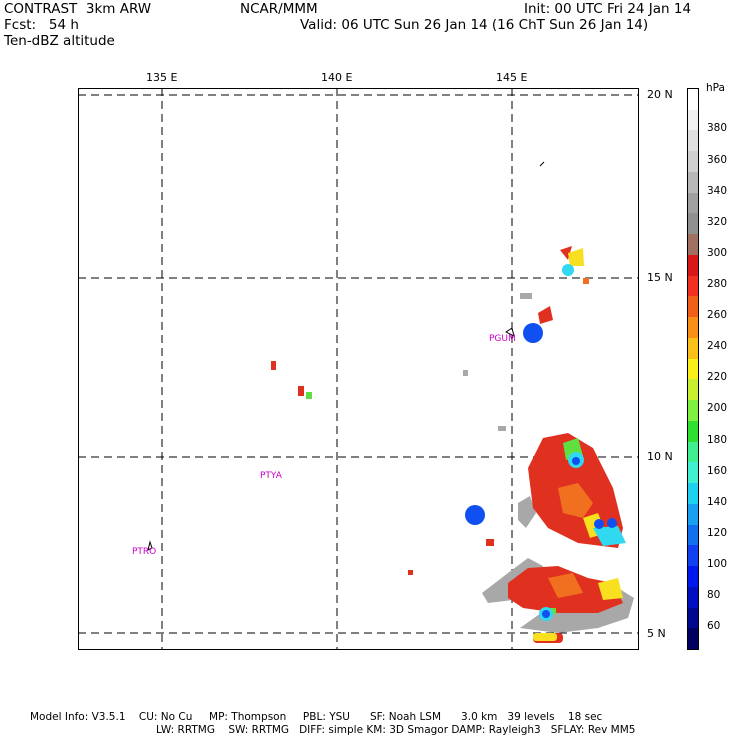  What do you see at coordinates (717, 221) in the screenshot?
I see `colorbar-label: 320` at bounding box center [717, 221].